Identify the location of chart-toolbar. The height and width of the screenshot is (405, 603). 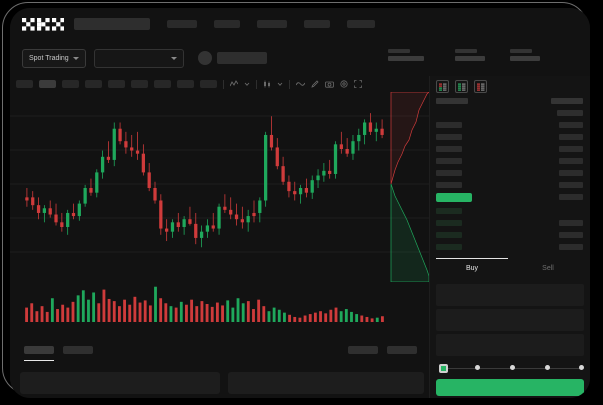
(219, 84).